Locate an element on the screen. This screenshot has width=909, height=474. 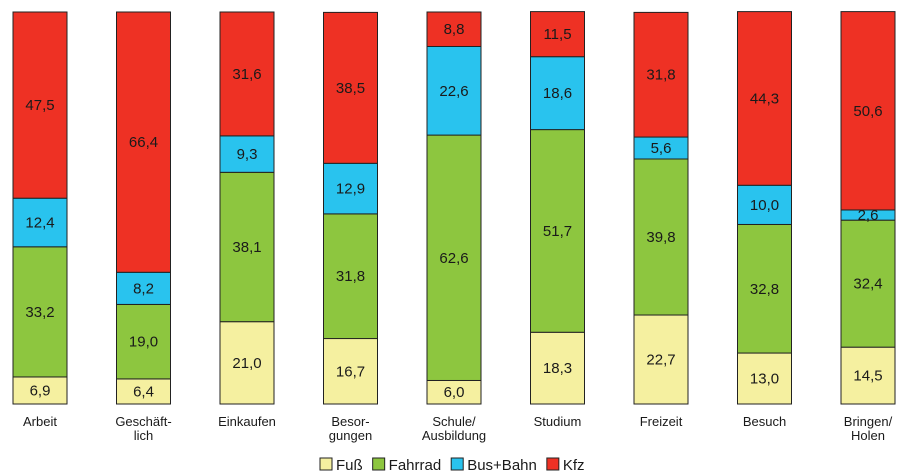
data-label: 12,9 is located at coordinates (350, 189).